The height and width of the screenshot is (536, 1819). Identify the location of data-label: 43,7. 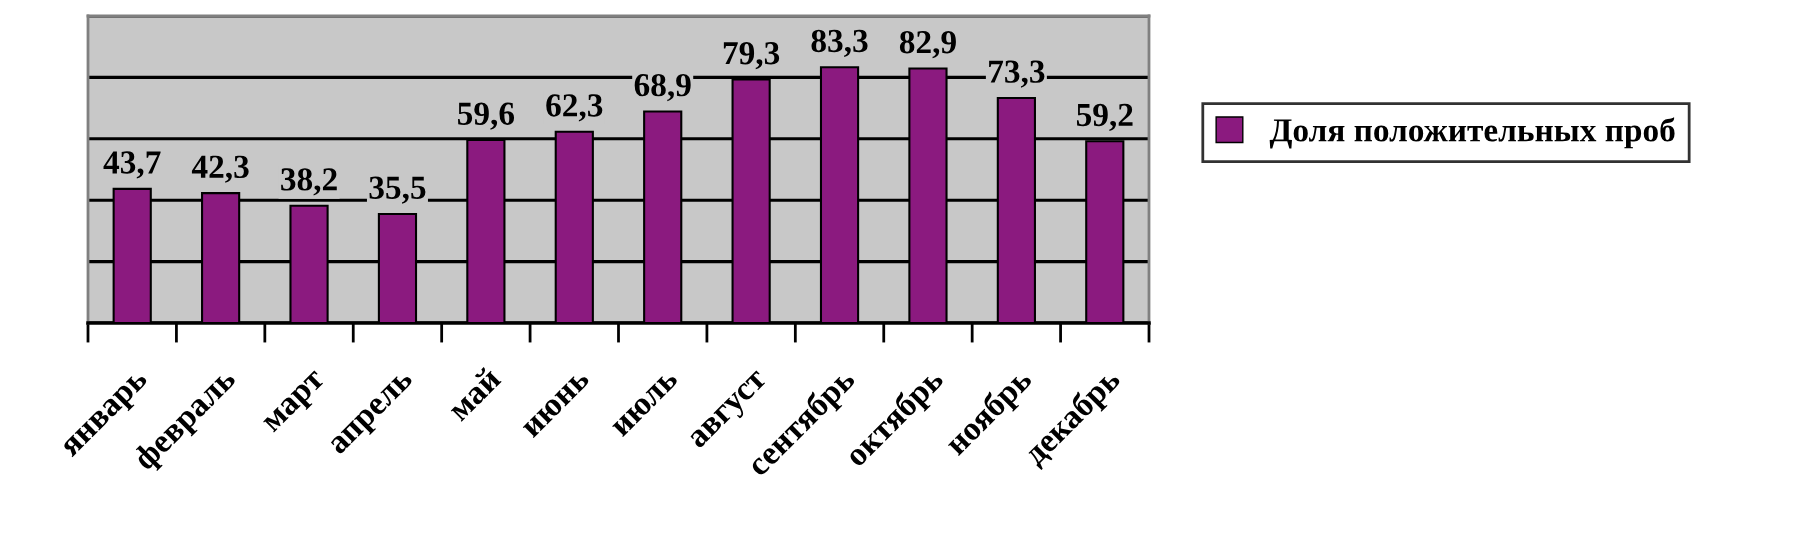
(132, 165).